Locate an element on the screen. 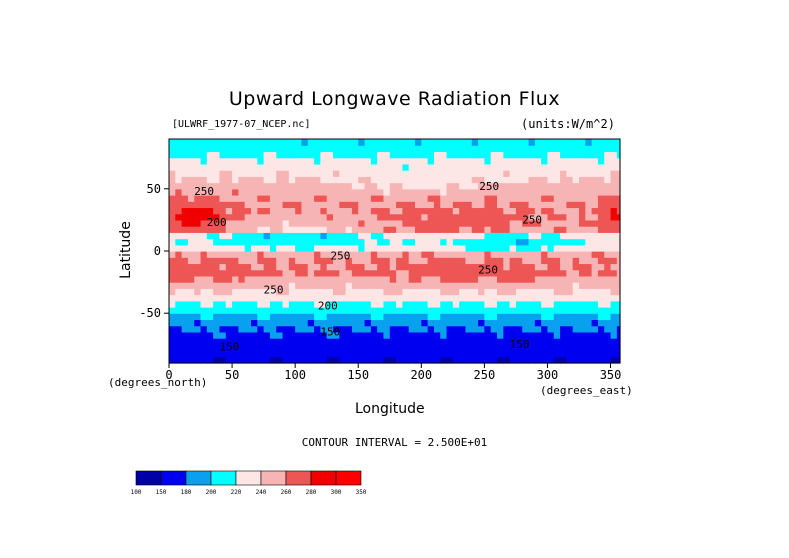  contour-label: 250 is located at coordinates (532, 220).